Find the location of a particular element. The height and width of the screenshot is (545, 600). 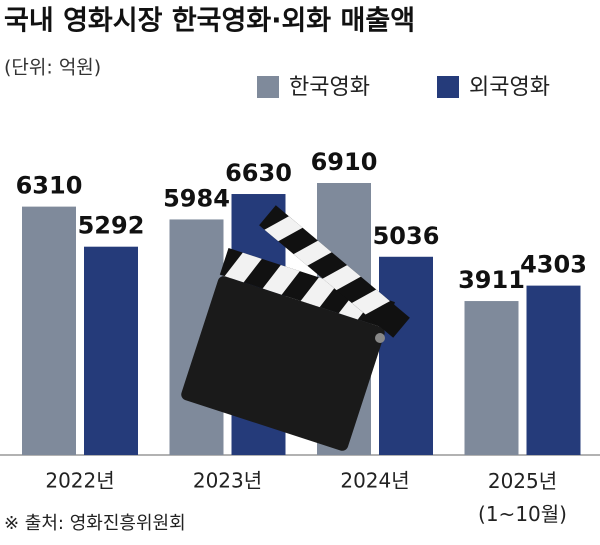

value-label: 4303 is located at coordinates (553, 265).